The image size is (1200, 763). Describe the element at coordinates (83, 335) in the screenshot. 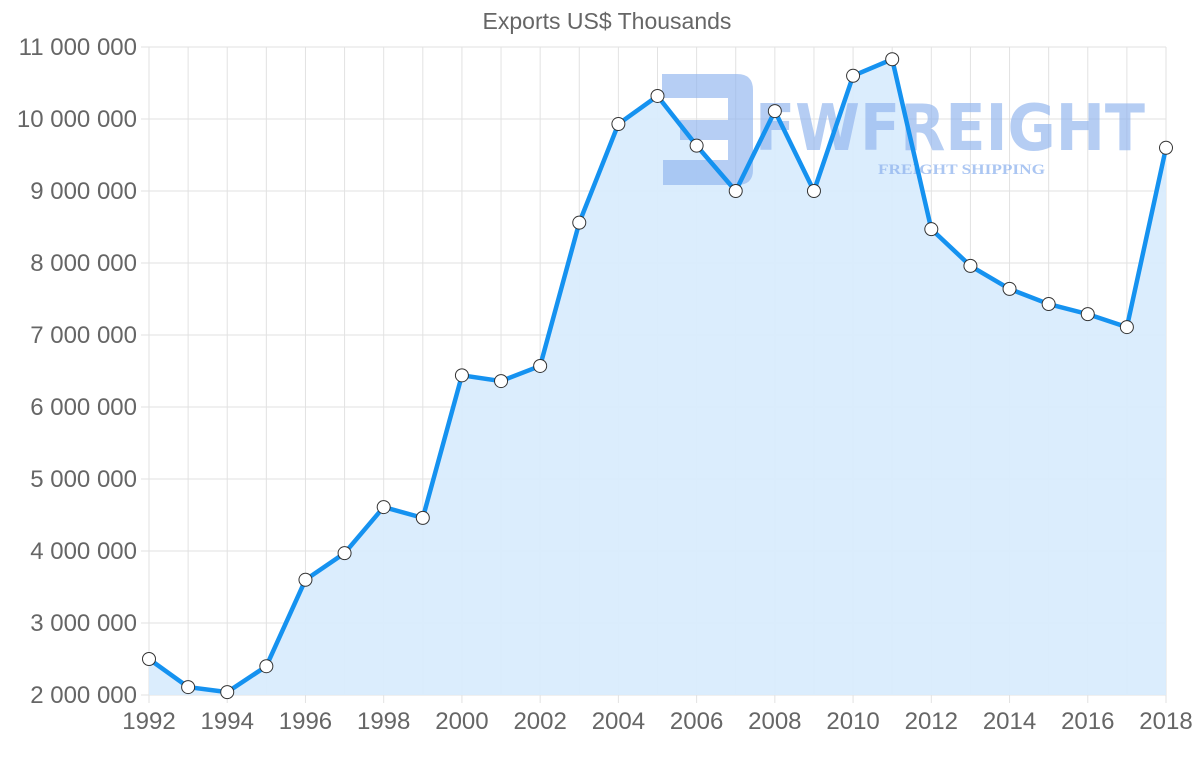

I see `y-tick-label: 7 000 000` at that location.